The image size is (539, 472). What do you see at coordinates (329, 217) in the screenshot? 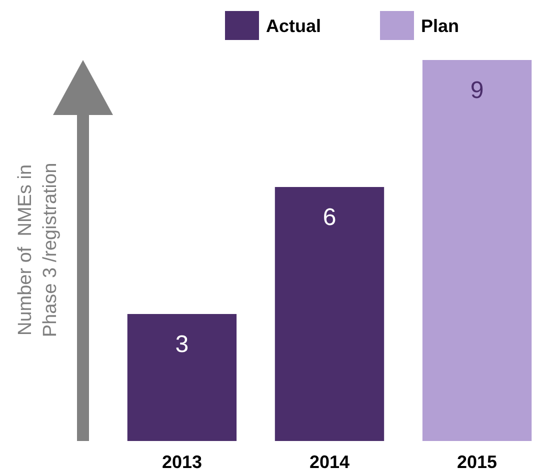
I see `data-label: 6` at bounding box center [329, 217].